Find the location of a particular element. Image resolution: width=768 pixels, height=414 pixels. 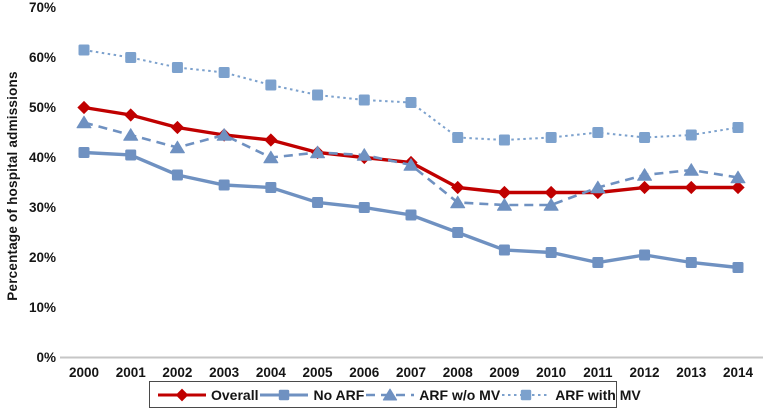

legend-sample-arf-with-mv-icon is located at coordinates (526, 394).